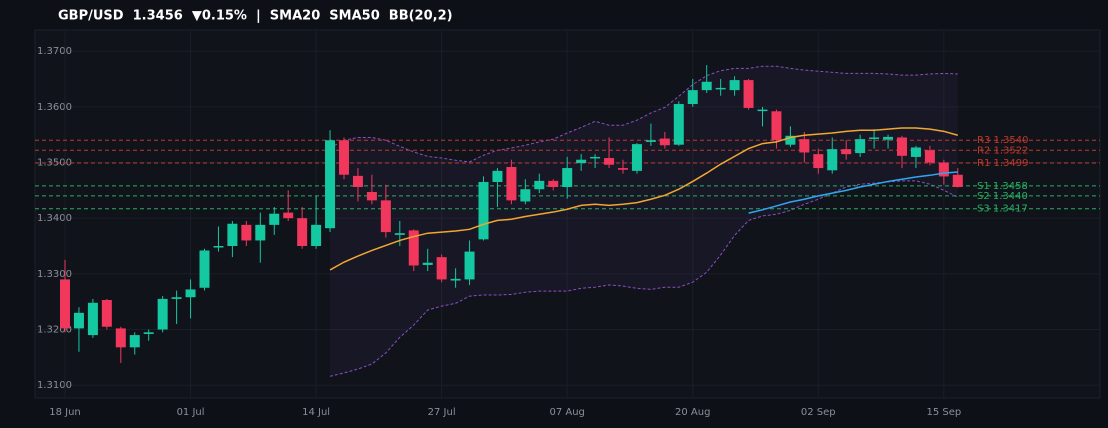 This screenshot has width=1108, height=428. I want to click on band-upper, so click(643, 114).